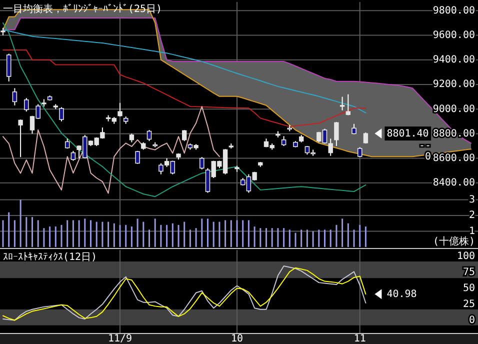  I want to click on annotation: 40.98, so click(401, 294).